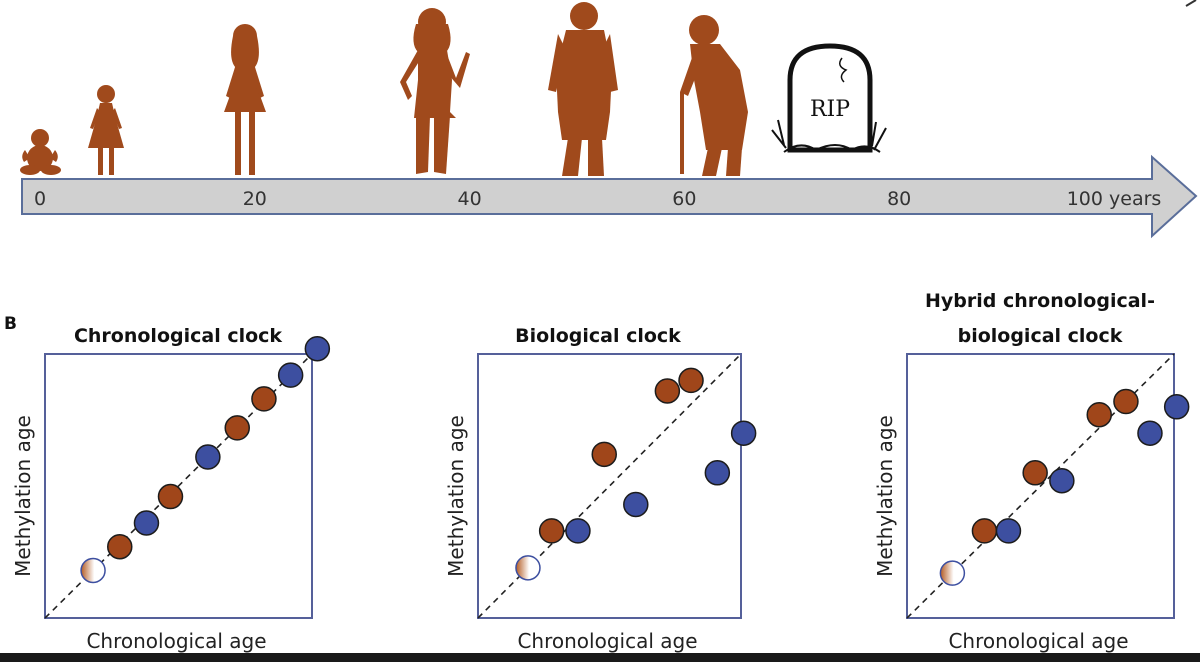  Describe the element at coordinates (245, 99) in the screenshot. I see `teen-silhouette-icon` at that location.